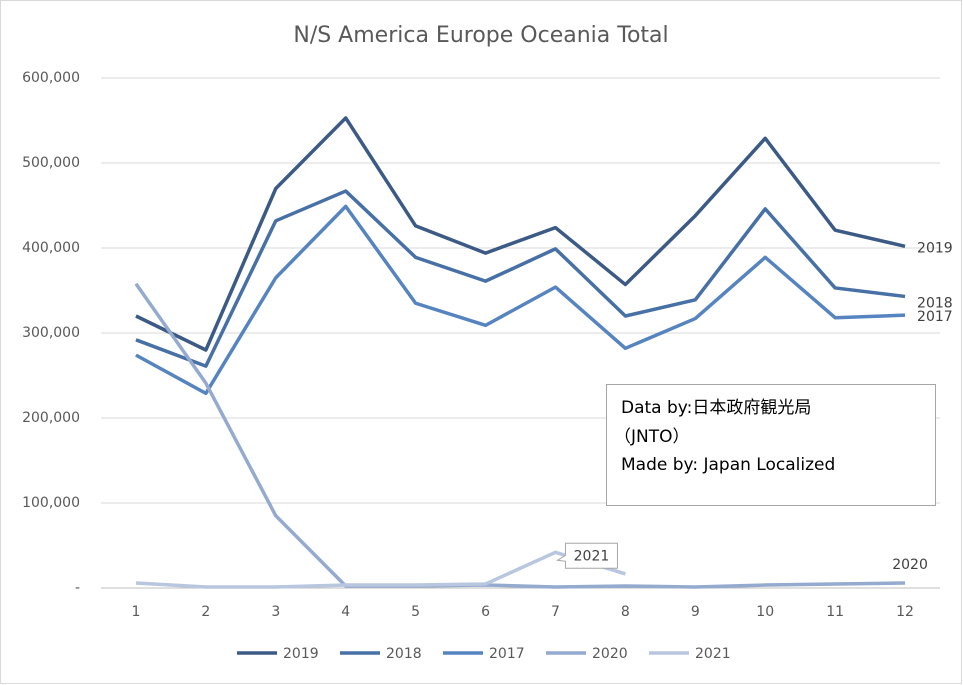  What do you see at coordinates (301, 654) in the screenshot?
I see `legend-label: 2019` at bounding box center [301, 654].